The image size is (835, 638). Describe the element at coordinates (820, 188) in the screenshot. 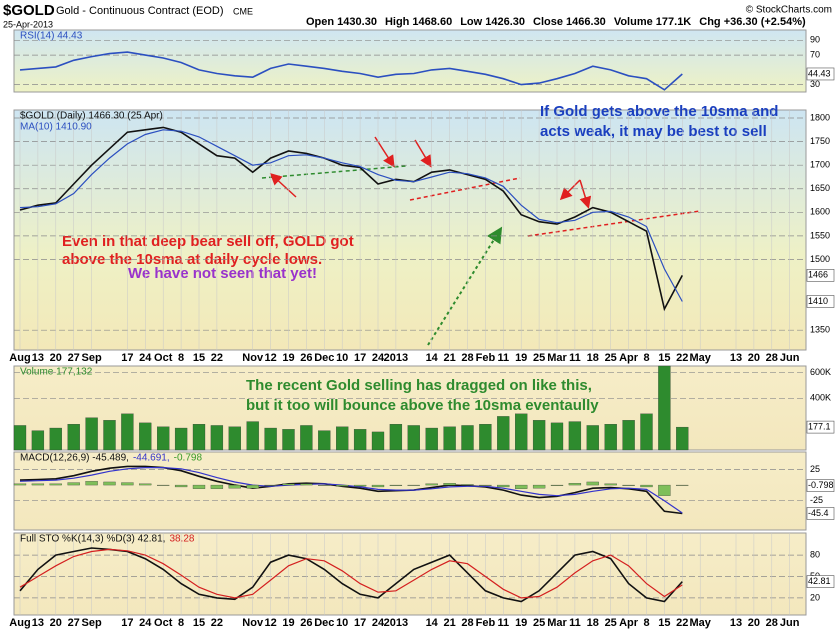

I see `y-tick-label: 1650` at that location.